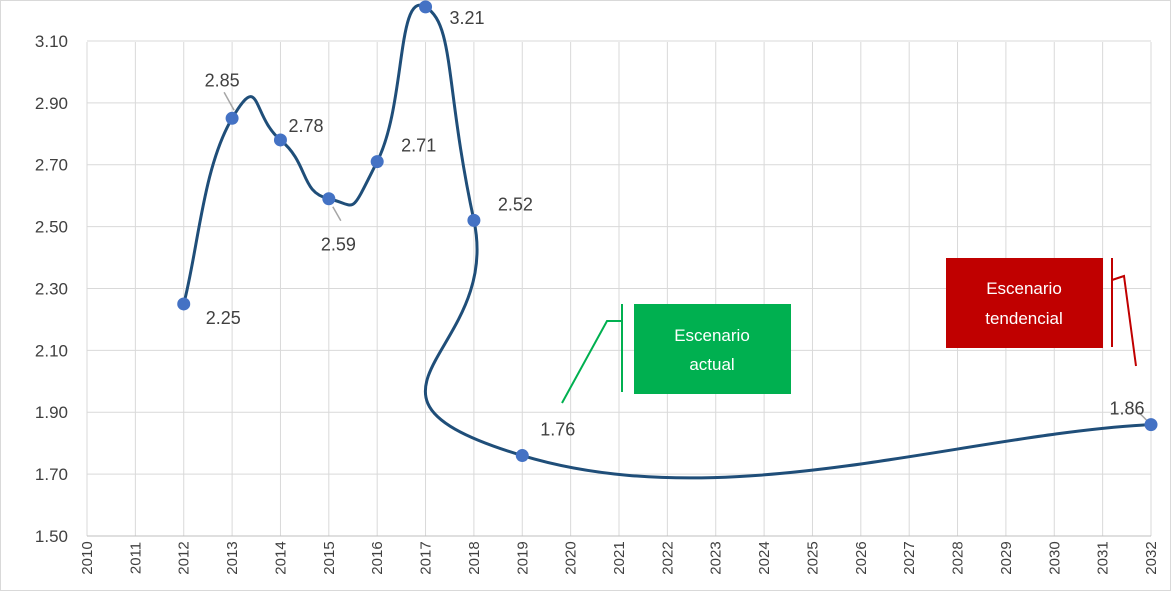 Image resolution: width=1171 pixels, height=596 pixels. What do you see at coordinates (1103, 557) in the screenshot?
I see `x-tick-label: 2031` at bounding box center [1103, 557].